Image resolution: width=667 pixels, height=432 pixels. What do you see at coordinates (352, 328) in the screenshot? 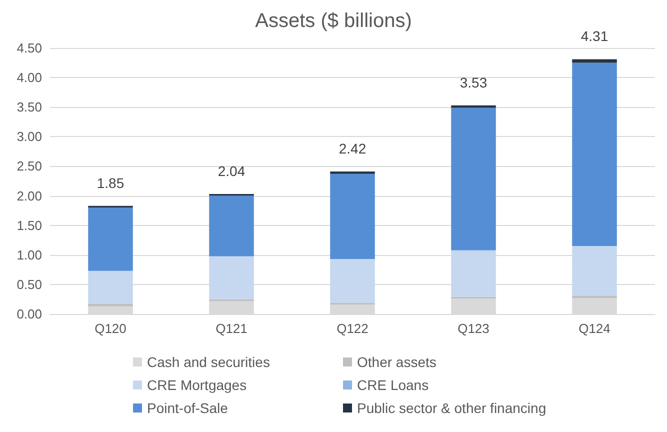
I see `x-tick-label: Q122` at bounding box center [352, 328].